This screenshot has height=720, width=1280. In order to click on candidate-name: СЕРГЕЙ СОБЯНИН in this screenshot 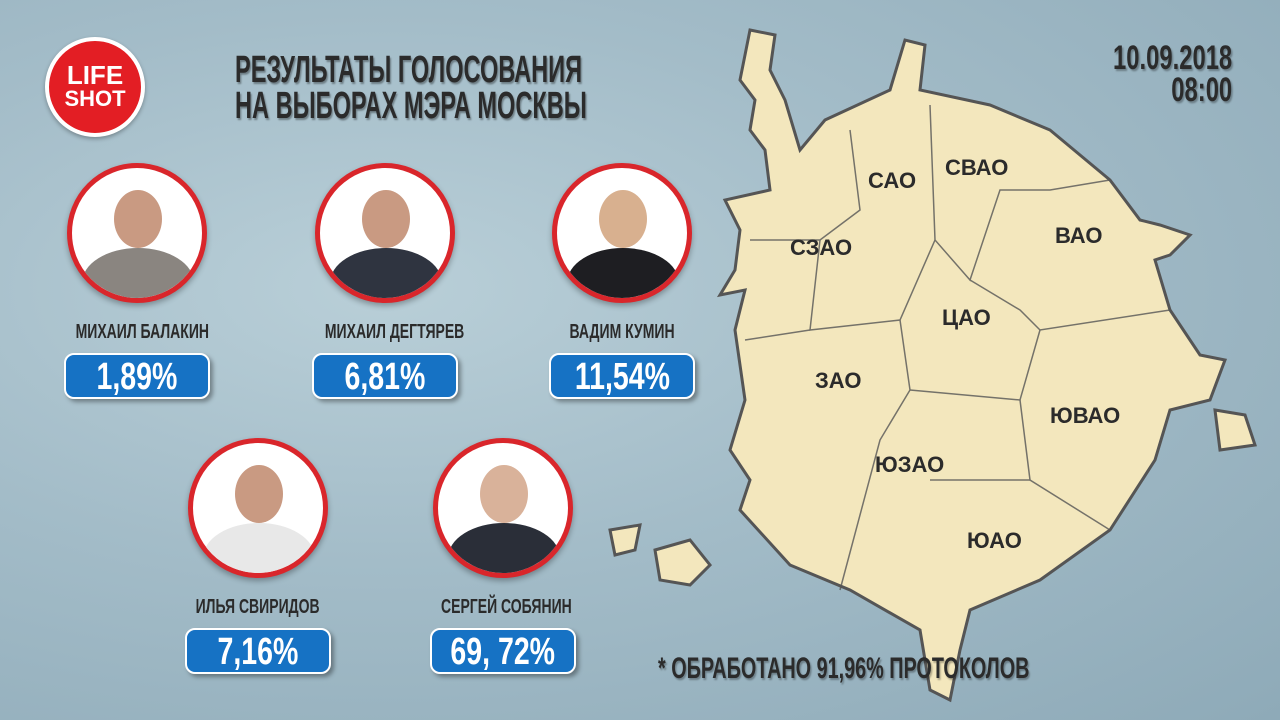, I will do `click(506, 607)`.